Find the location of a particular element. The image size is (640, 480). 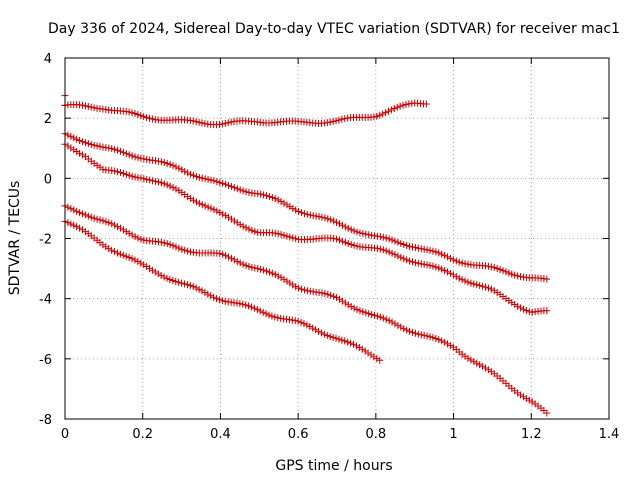

x-tick-label: 0.2 is located at coordinates (142, 434).